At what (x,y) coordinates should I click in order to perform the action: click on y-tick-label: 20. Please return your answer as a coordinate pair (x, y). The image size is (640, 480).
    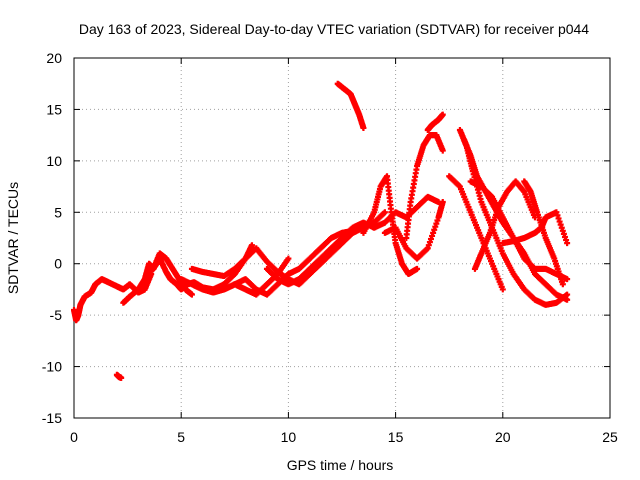
    Looking at the image, I should click on (54, 58).